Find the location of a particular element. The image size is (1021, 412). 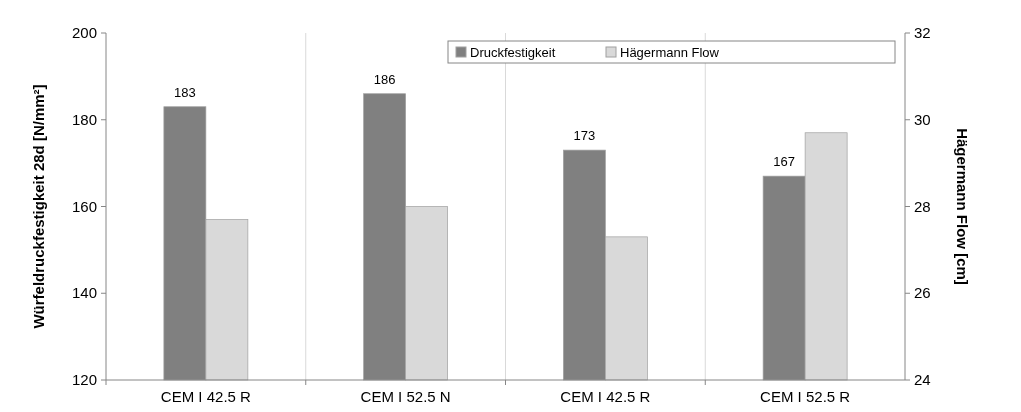

y2-tick-label: 28 is located at coordinates (922, 206).